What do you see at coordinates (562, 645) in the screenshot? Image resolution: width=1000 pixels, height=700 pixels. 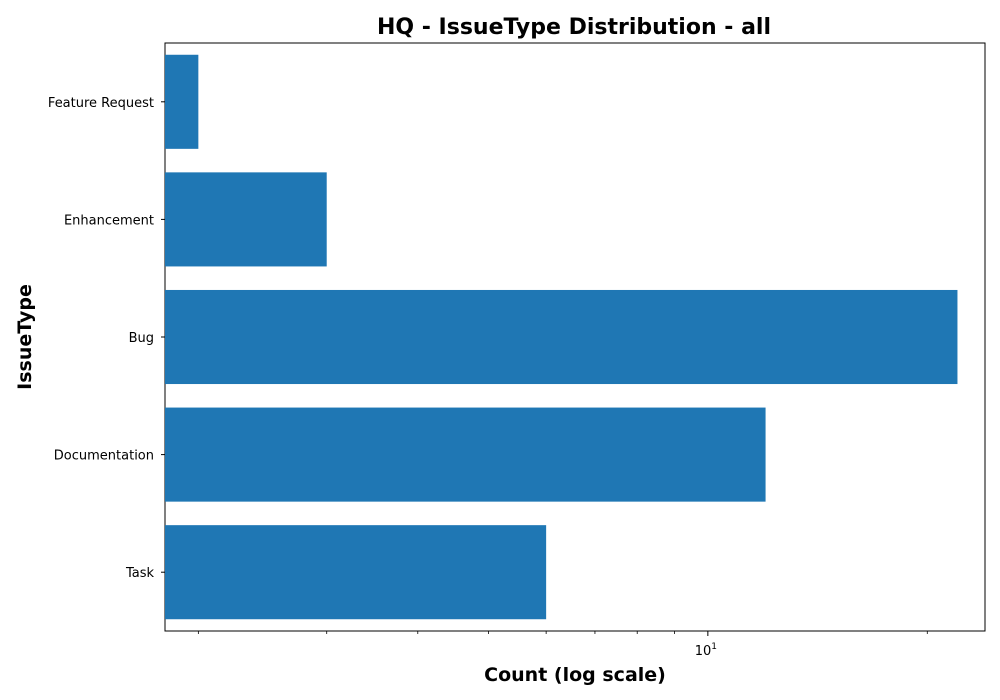 I see `x-axis-ticks: 101` at bounding box center [562, 645].